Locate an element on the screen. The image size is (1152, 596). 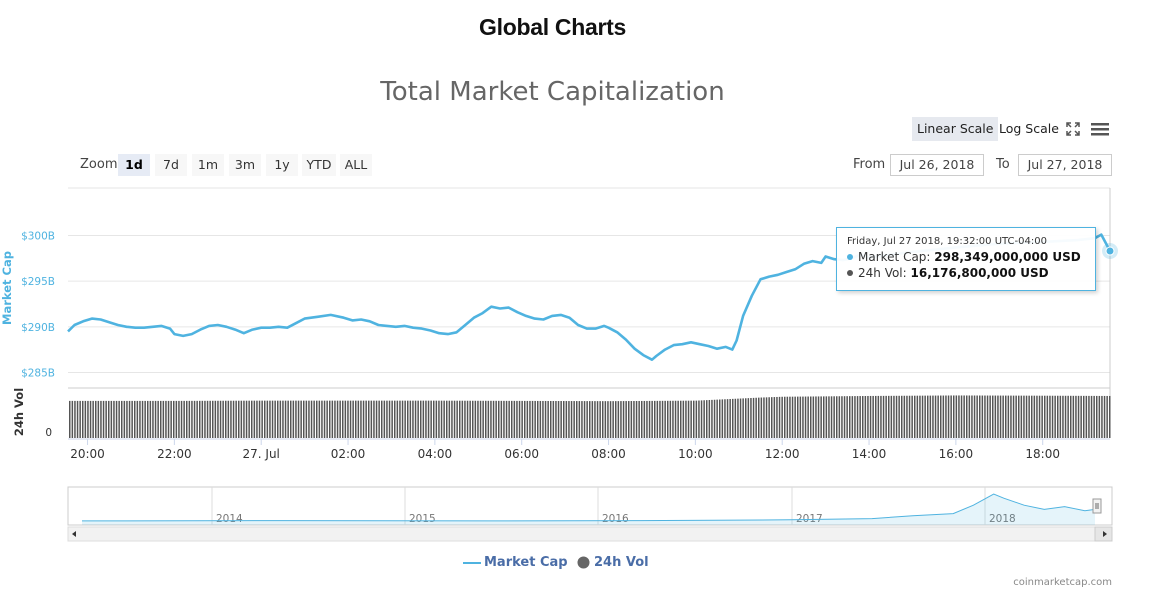
zoom-label: Zoom is located at coordinates (99, 164).